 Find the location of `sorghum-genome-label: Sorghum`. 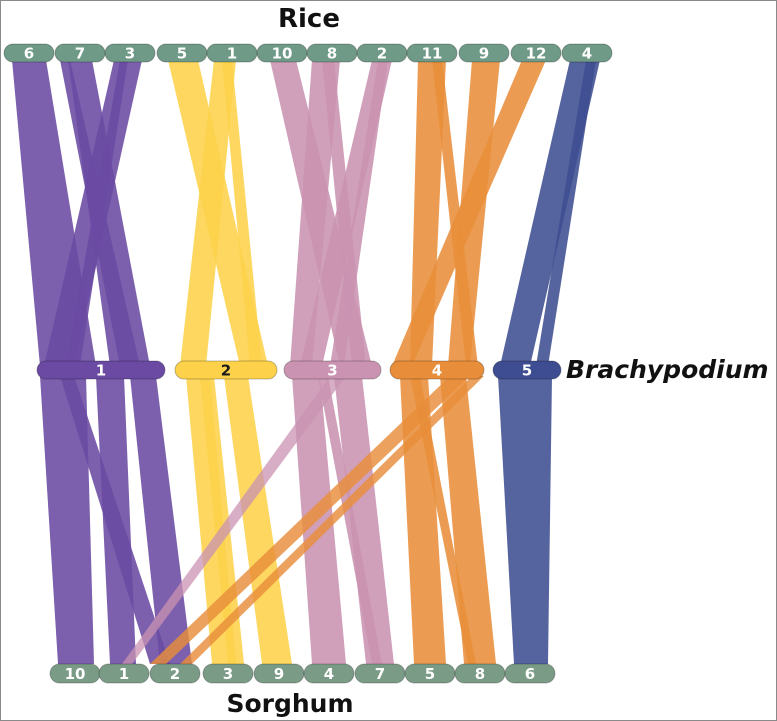

sorghum-genome-label: Sorghum is located at coordinates (289, 703).